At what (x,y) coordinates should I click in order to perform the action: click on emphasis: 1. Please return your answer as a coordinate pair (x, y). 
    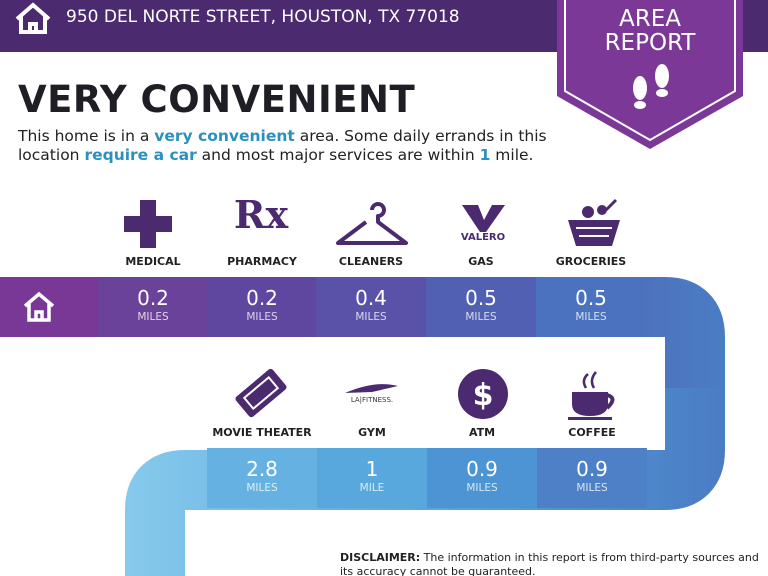
    Looking at the image, I should click on (485, 155).